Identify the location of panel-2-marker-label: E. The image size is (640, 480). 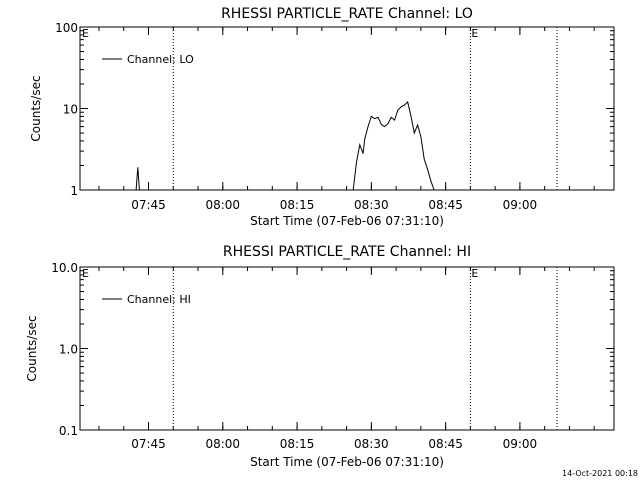
(474, 273).